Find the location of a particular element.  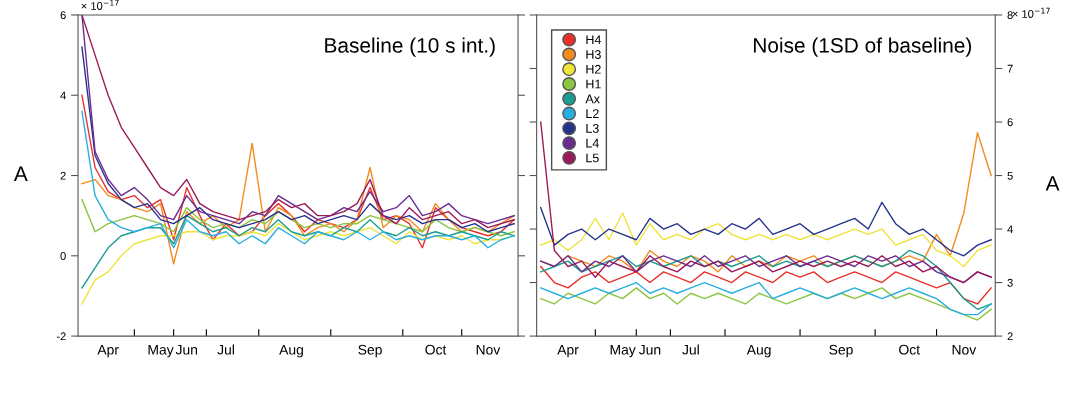

legend-label: H4 is located at coordinates (593, 40).